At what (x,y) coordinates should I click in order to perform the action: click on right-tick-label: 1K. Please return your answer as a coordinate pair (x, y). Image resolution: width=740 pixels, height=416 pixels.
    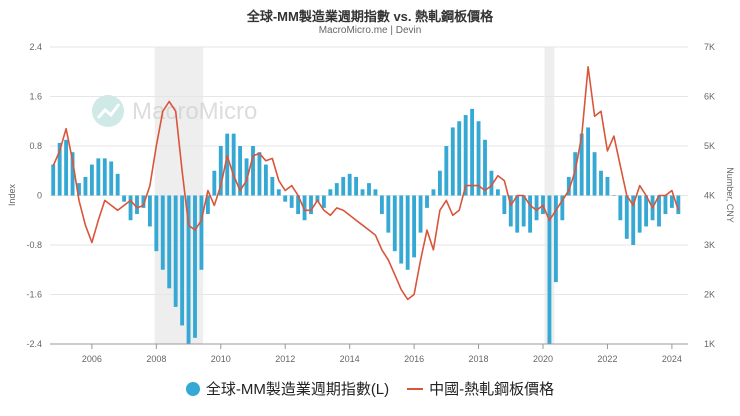
    Looking at the image, I should click on (709, 344).